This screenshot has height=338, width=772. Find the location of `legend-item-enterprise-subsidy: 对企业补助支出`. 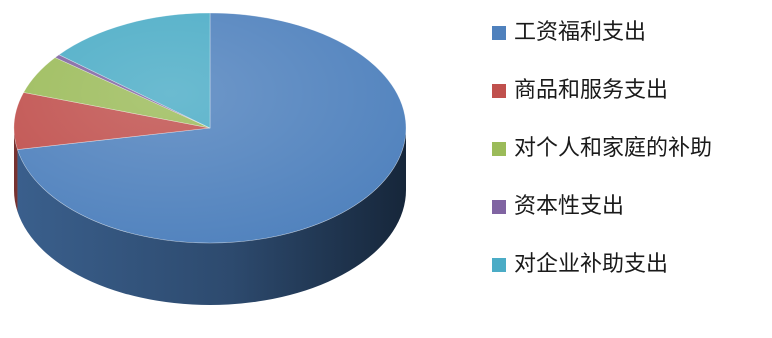

legend-item-enterprise-subsidy: 对企业补助支出 is located at coordinates (629, 264).